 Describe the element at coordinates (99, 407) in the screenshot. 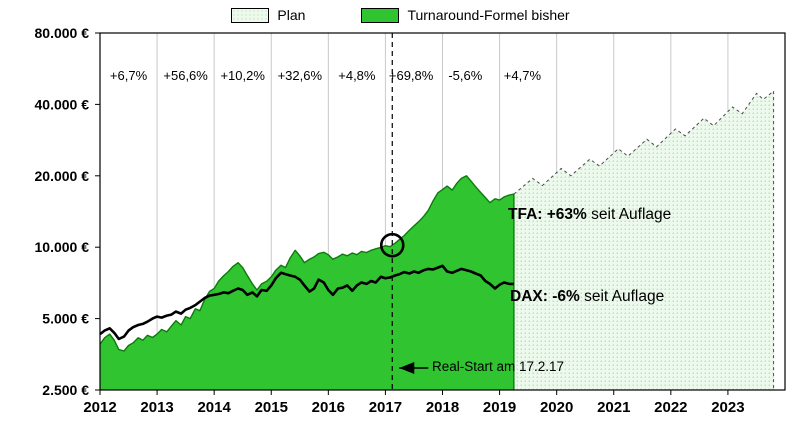

I see `x-tick-label: 2012` at that location.